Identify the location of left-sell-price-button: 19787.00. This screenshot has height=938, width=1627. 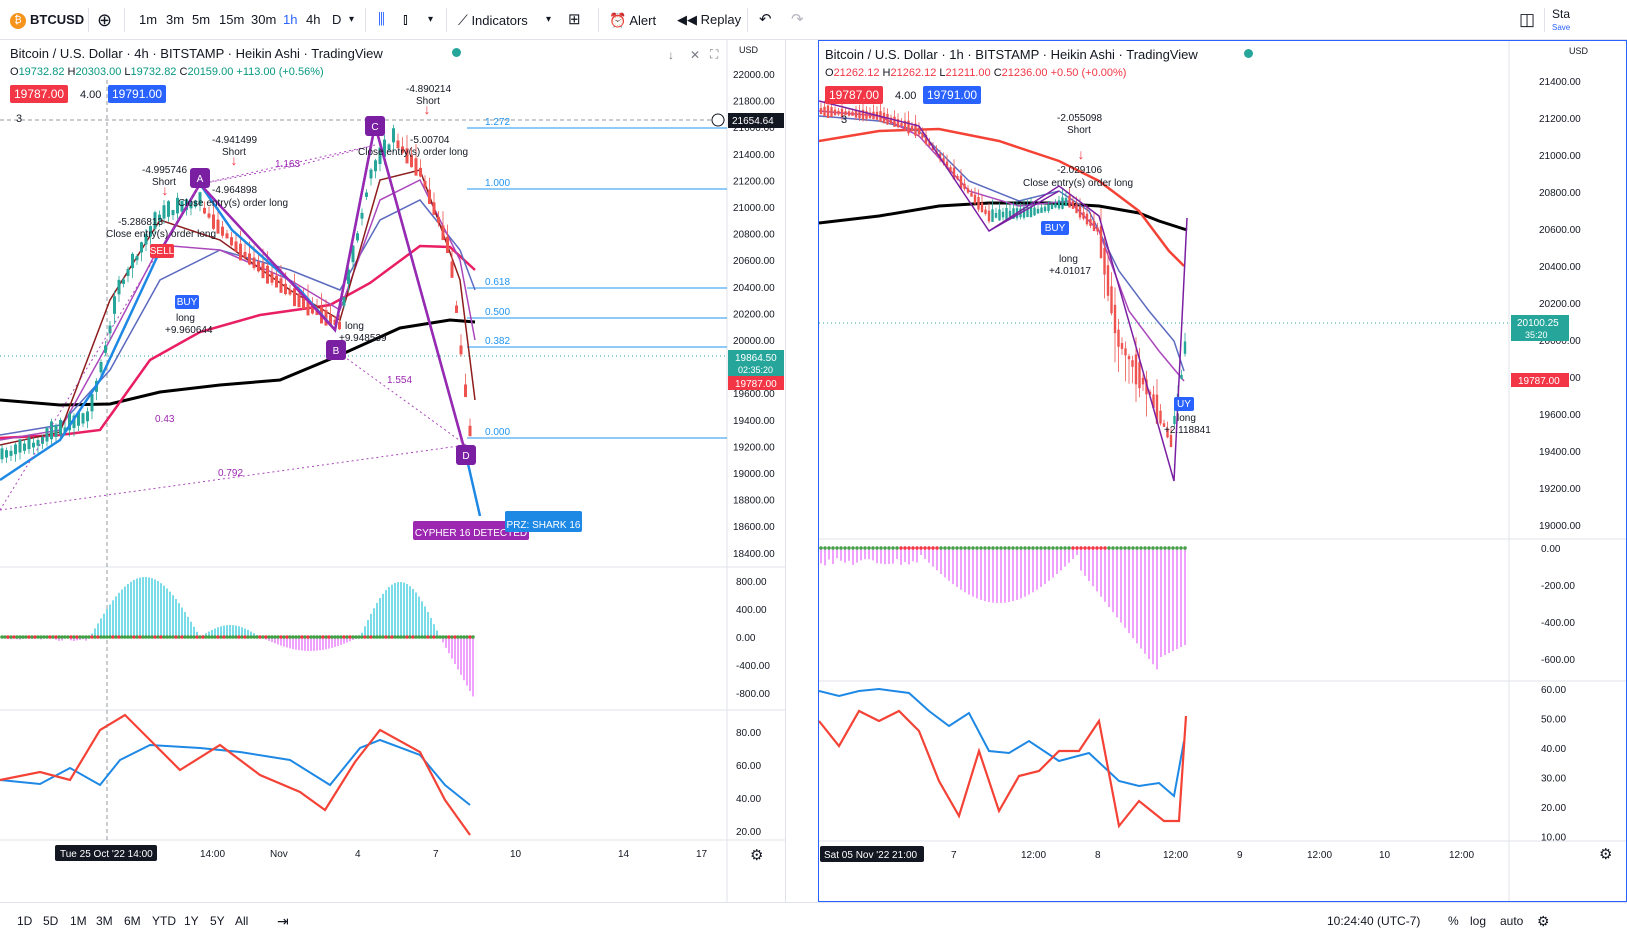
(39, 94).